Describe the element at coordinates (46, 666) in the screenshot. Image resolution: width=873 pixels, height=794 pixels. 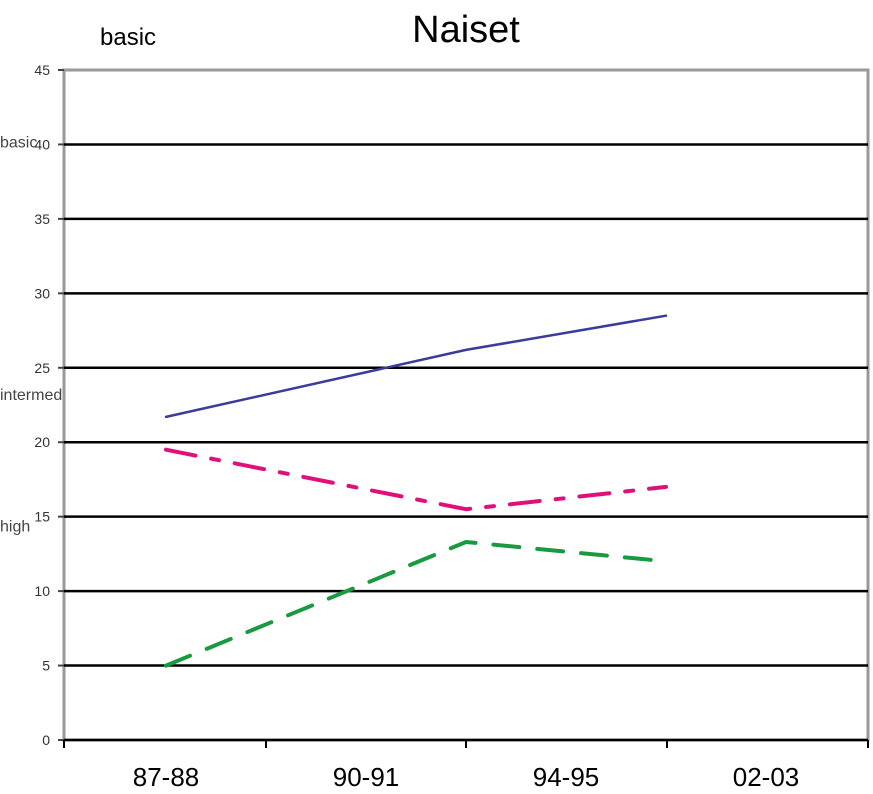
I see `y-tick-label-5: 5` at that location.